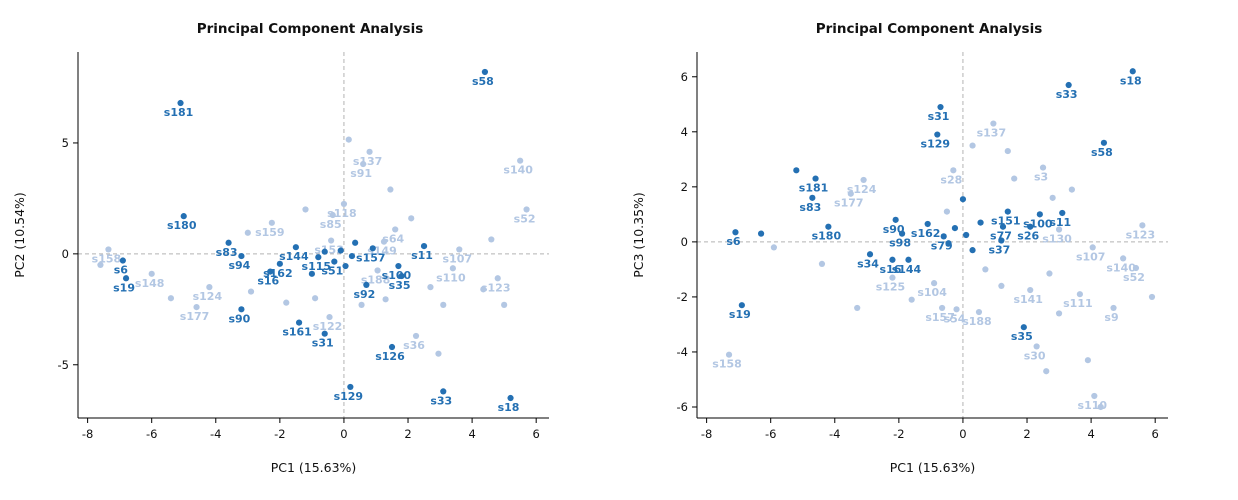 This screenshot has height=500, width=1238. What do you see at coordinates (1041, 177) in the screenshot?
I see `point-label: s3` at bounding box center [1041, 177].